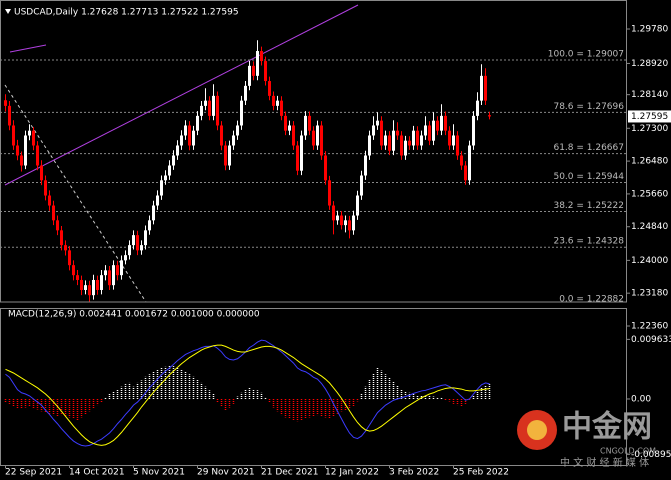 Image resolution: width=671 pixels, height=480 pixels. I want to click on y-tick-label: 0.00, so click(641, 399).